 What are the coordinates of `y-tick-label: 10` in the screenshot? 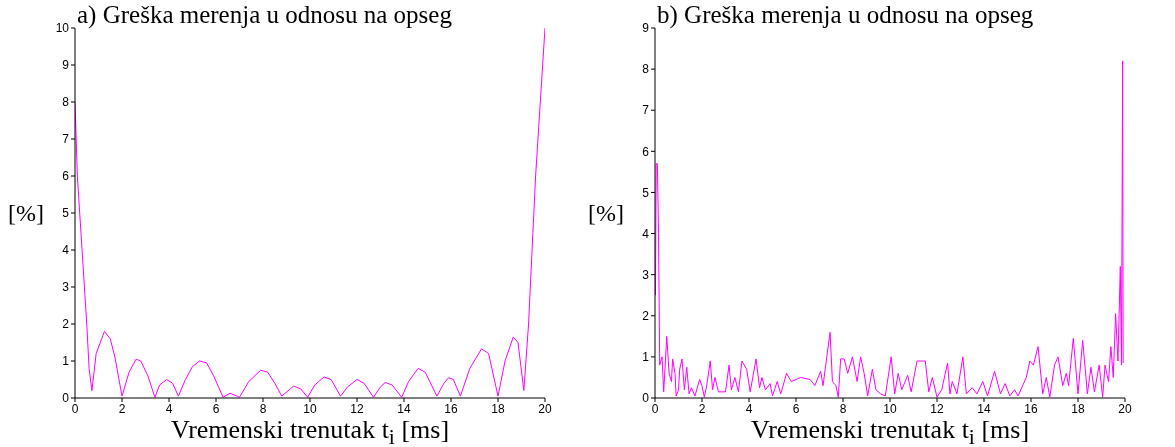 It's located at (62, 28).